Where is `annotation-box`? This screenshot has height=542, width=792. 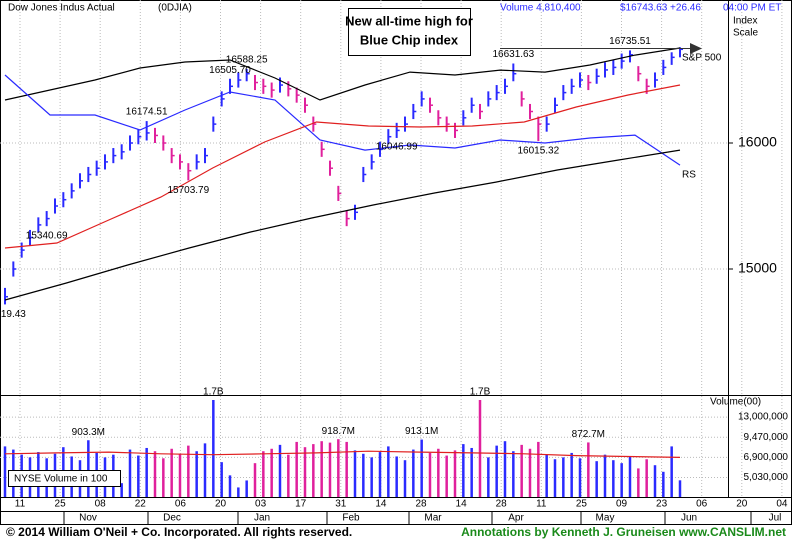 annotation-box is located at coordinates (409, 32).